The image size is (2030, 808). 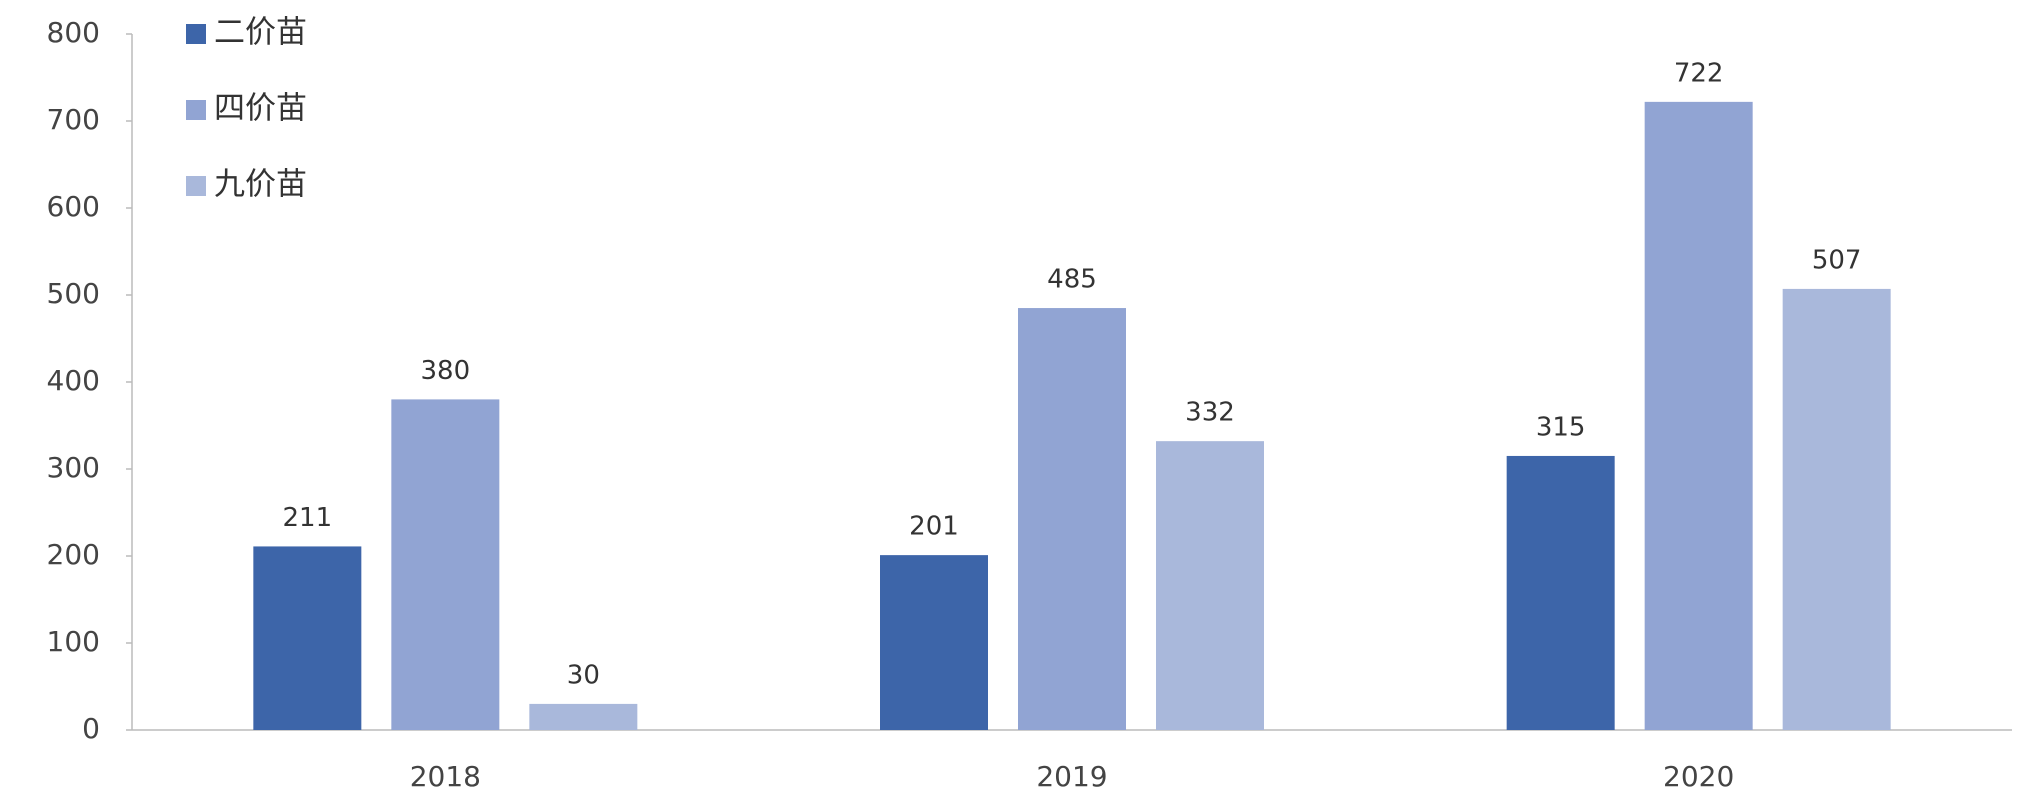 I want to click on y-tick-label: 500, so click(x=73, y=293).